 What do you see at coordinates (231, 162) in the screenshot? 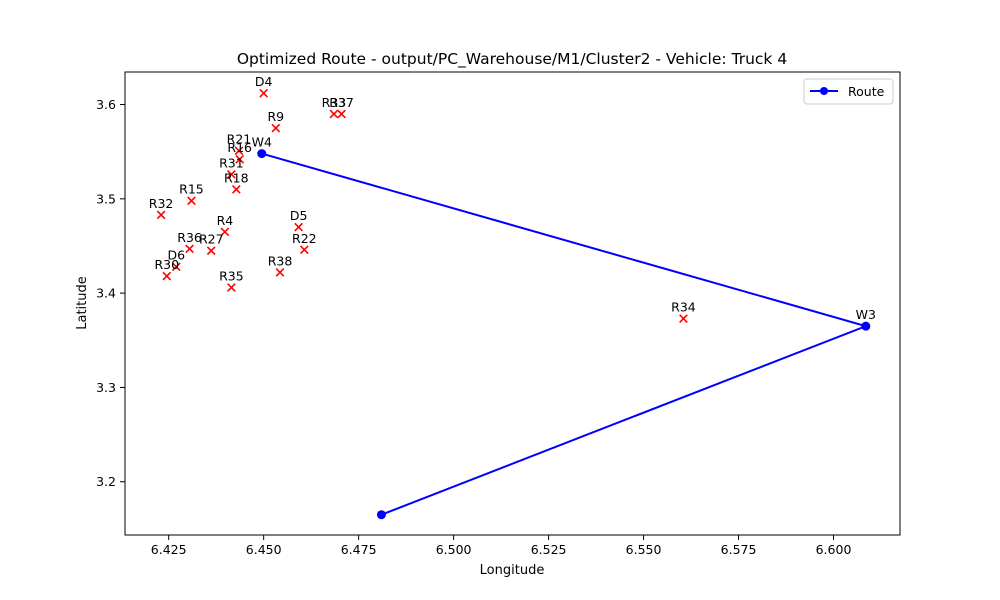
I see `stop-label: R31` at bounding box center [231, 162].